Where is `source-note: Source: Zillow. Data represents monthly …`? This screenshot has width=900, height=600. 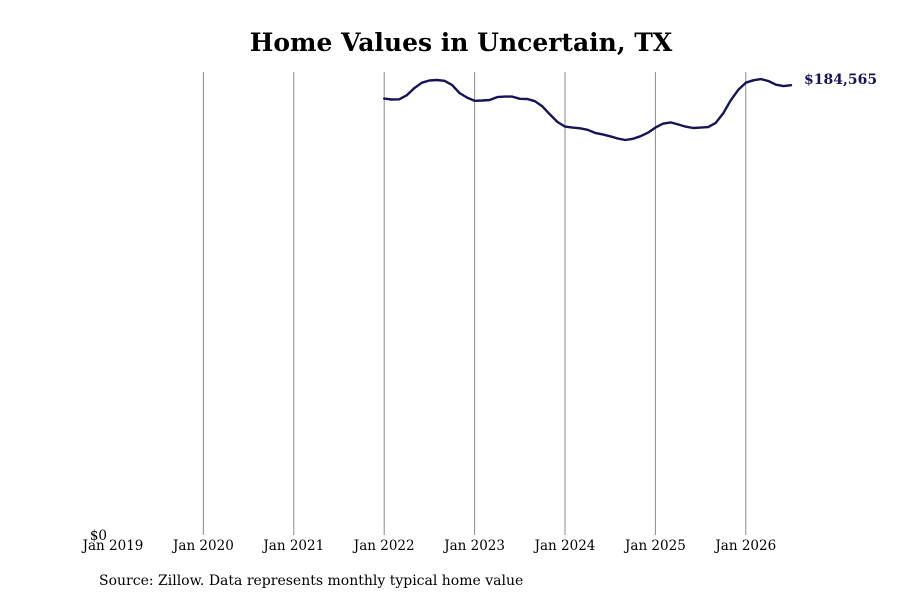
source-note: Source: Zillow. Data represents monthly … is located at coordinates (311, 581).